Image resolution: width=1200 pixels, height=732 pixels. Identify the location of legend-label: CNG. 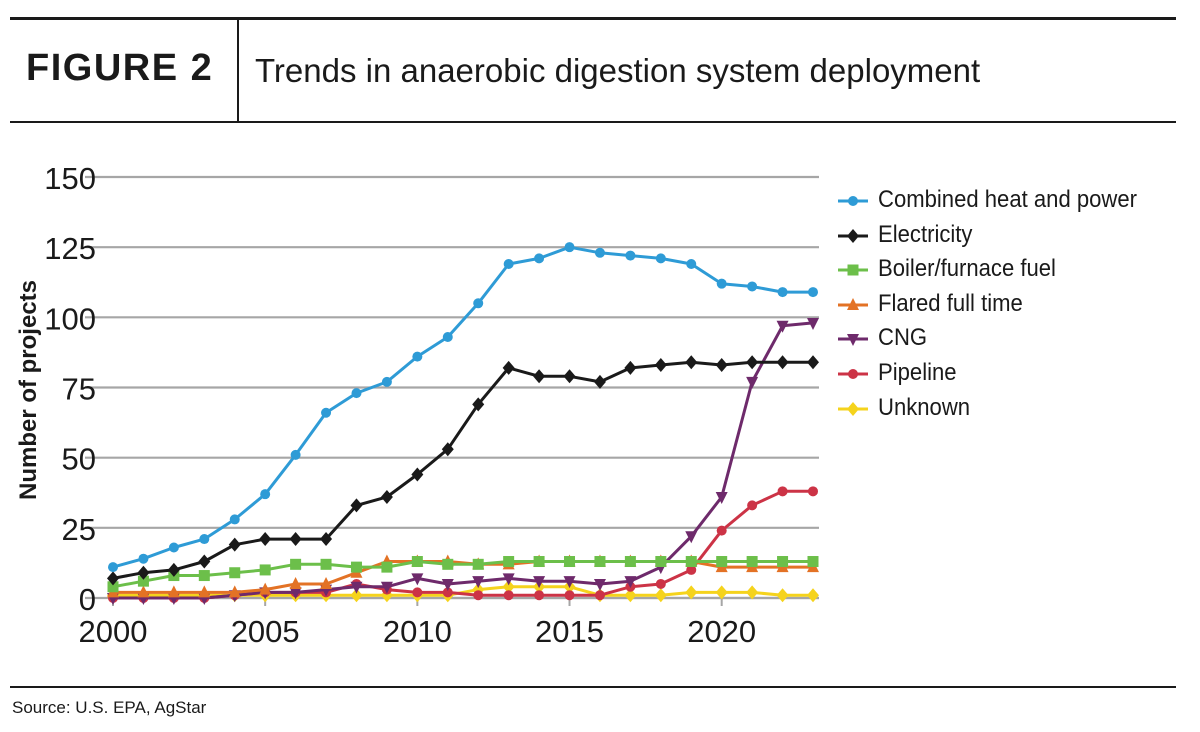
(903, 338).